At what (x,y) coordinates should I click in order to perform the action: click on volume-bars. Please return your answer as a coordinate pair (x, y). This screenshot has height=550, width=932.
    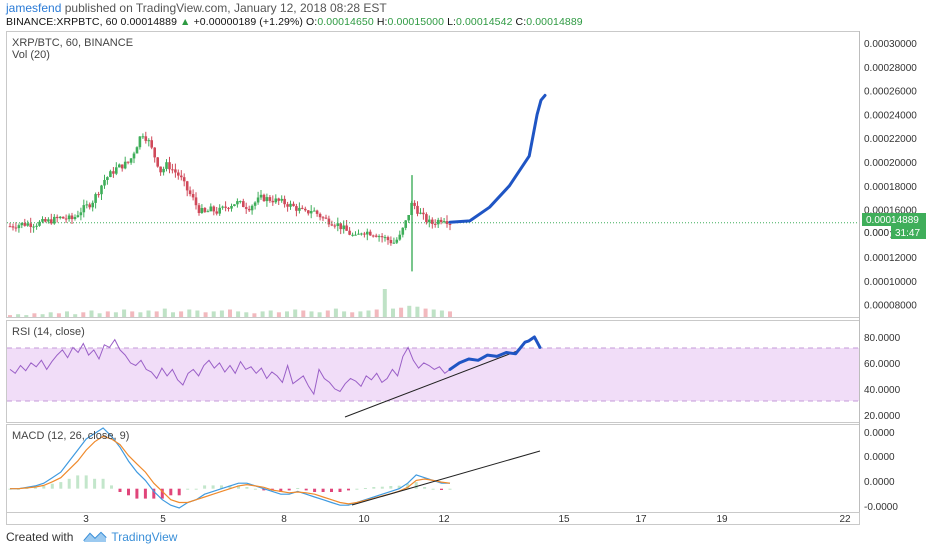
    Looking at the image, I should click on (230, 303).